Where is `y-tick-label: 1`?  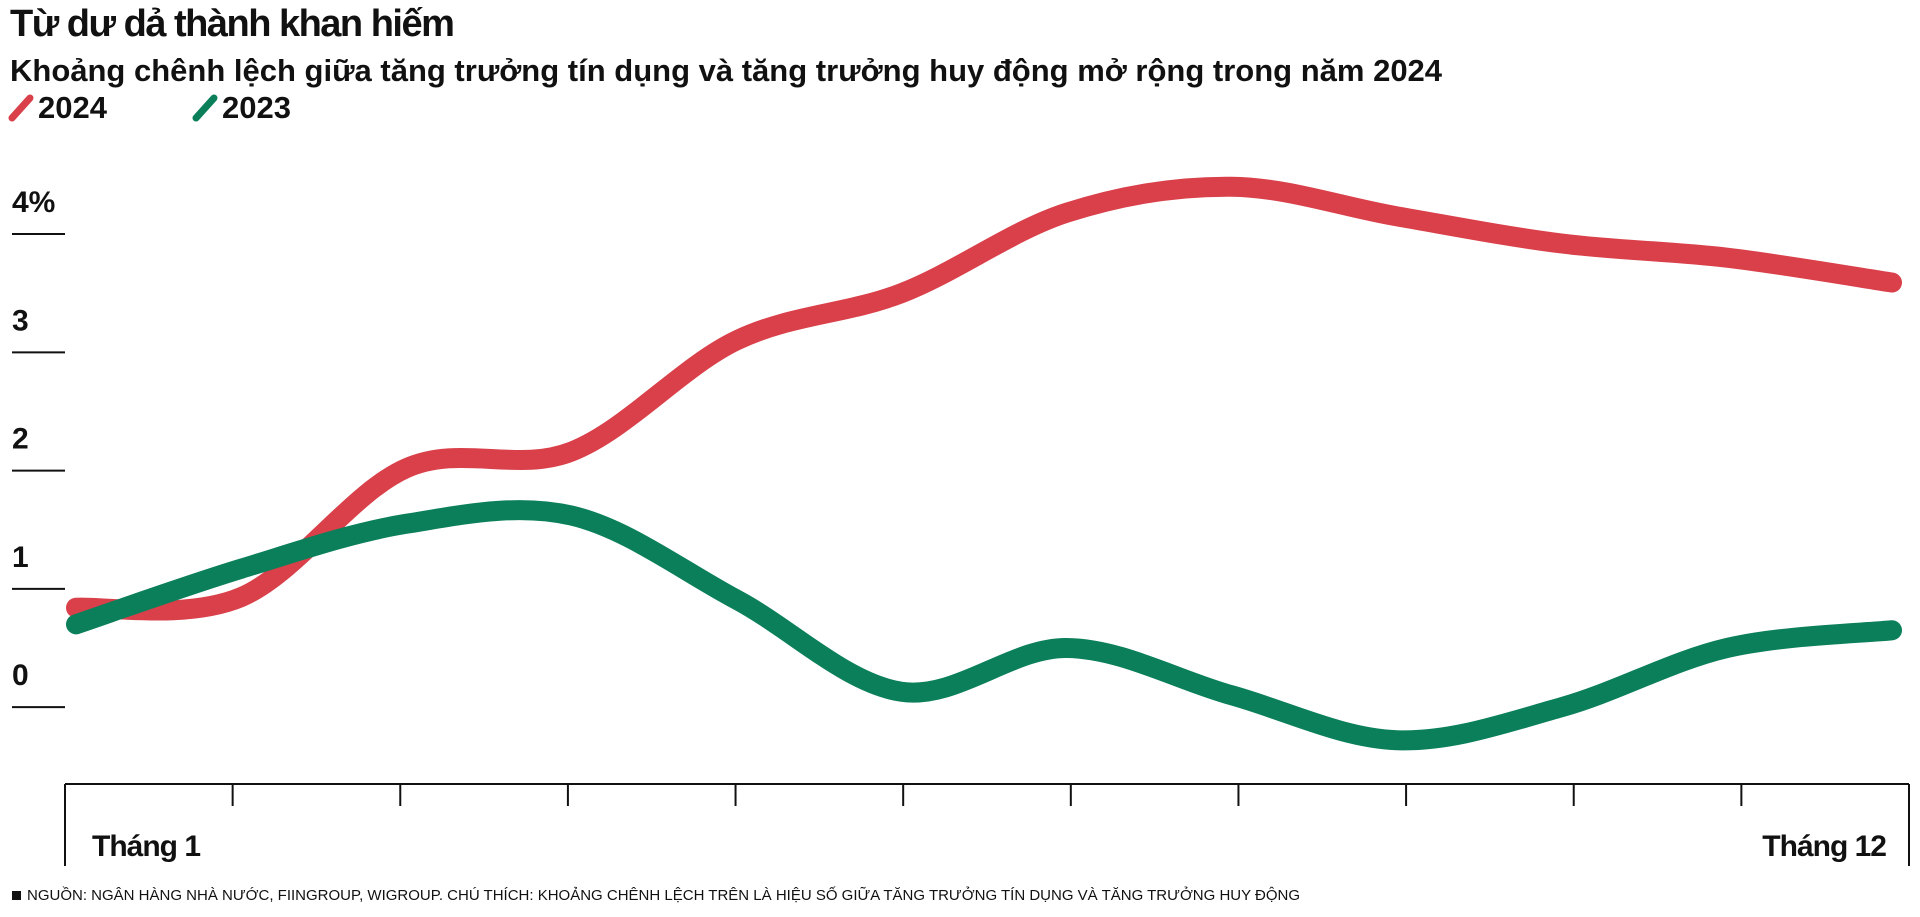 y-tick-label: 1 is located at coordinates (20, 557).